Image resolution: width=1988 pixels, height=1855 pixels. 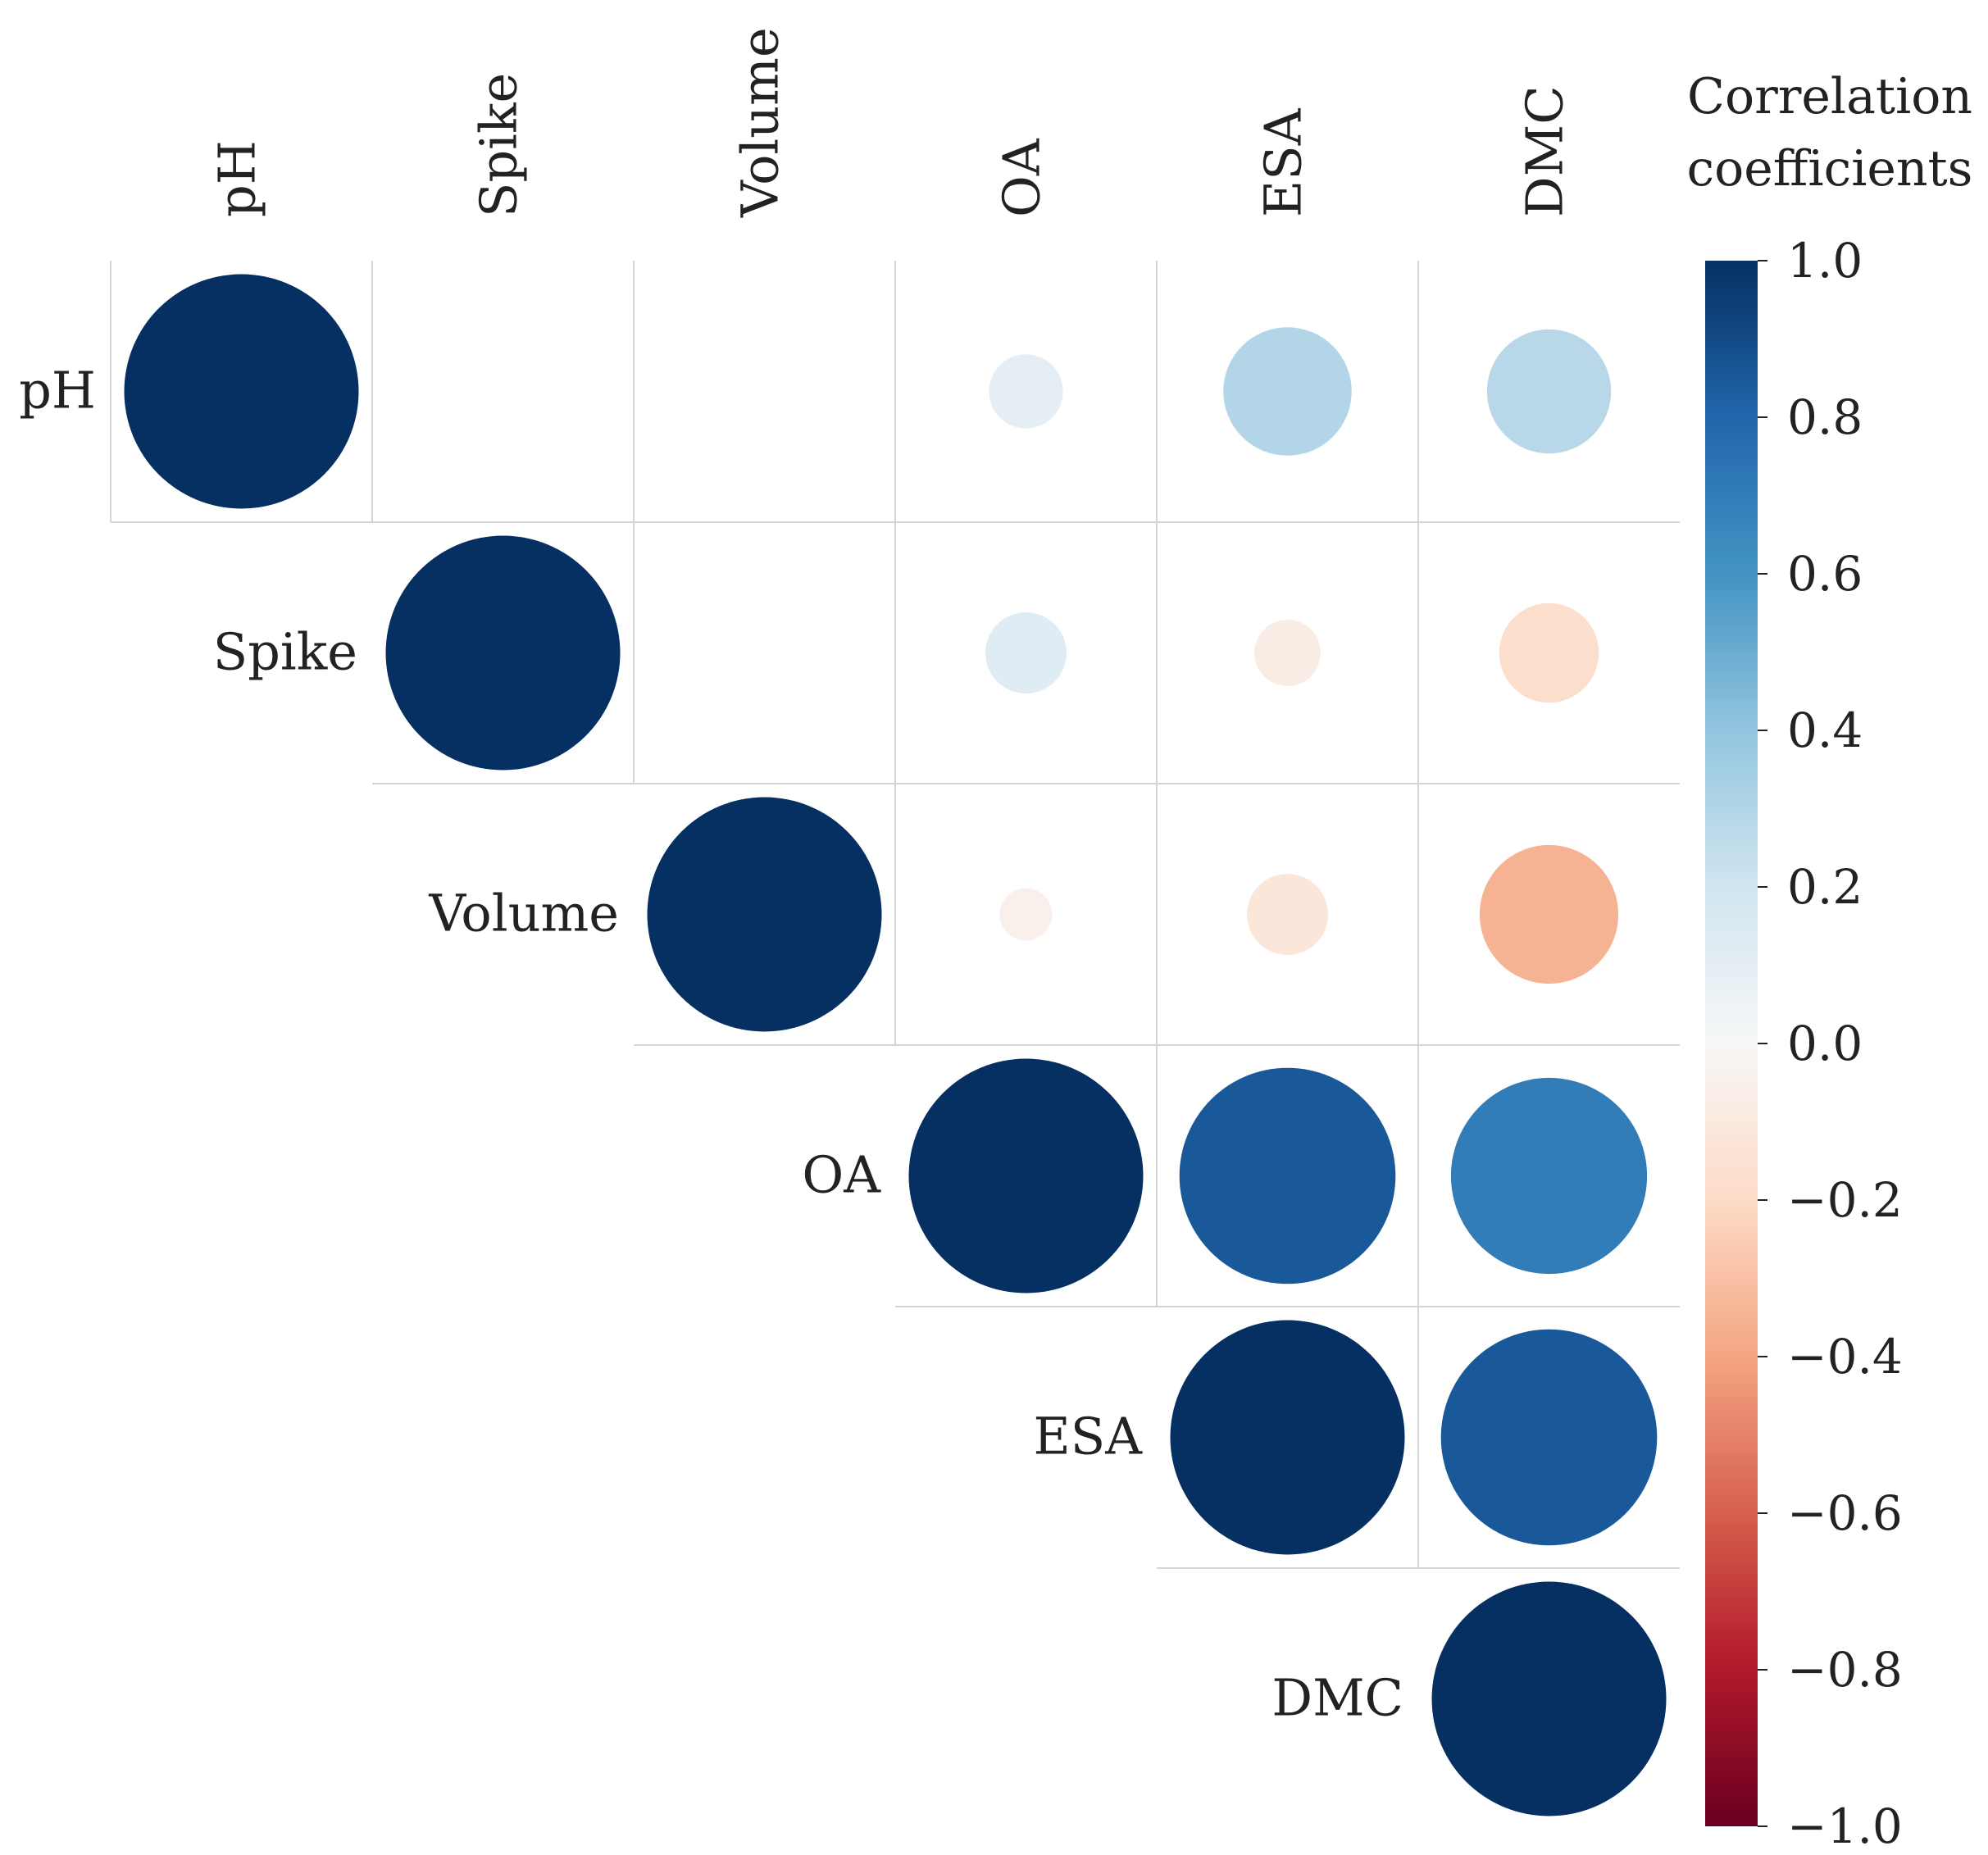 What do you see at coordinates (1287, 1438) in the screenshot?
I see `corr-circle-esa-esa` at bounding box center [1287, 1438].